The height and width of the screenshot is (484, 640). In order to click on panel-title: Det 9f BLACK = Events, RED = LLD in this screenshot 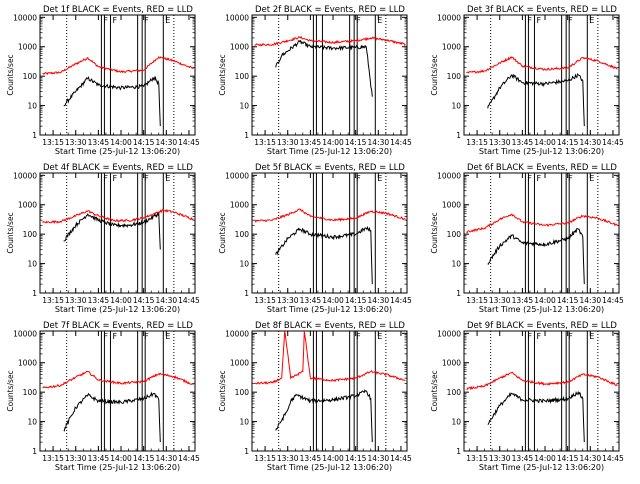, I will do `click(542, 326)`.